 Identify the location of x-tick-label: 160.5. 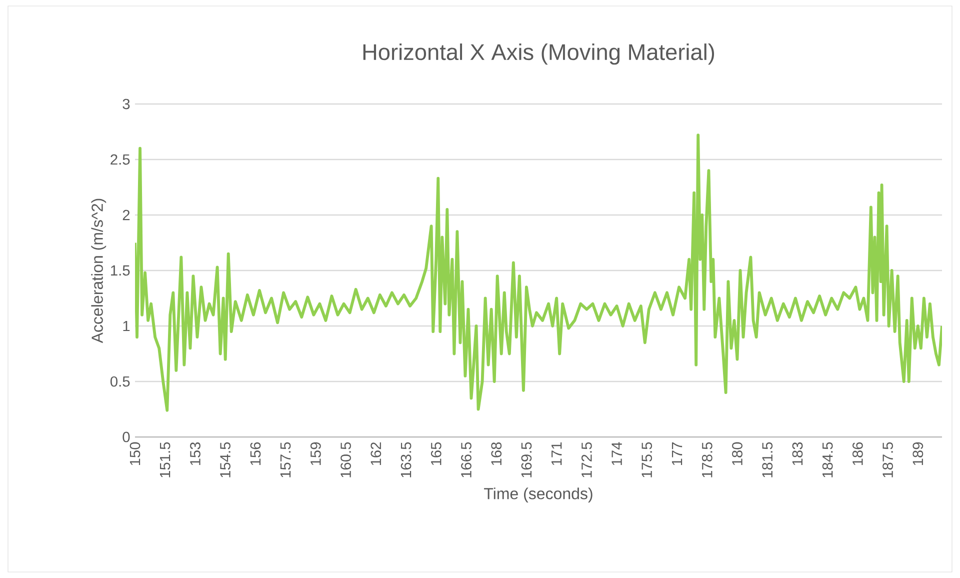
(345, 460).